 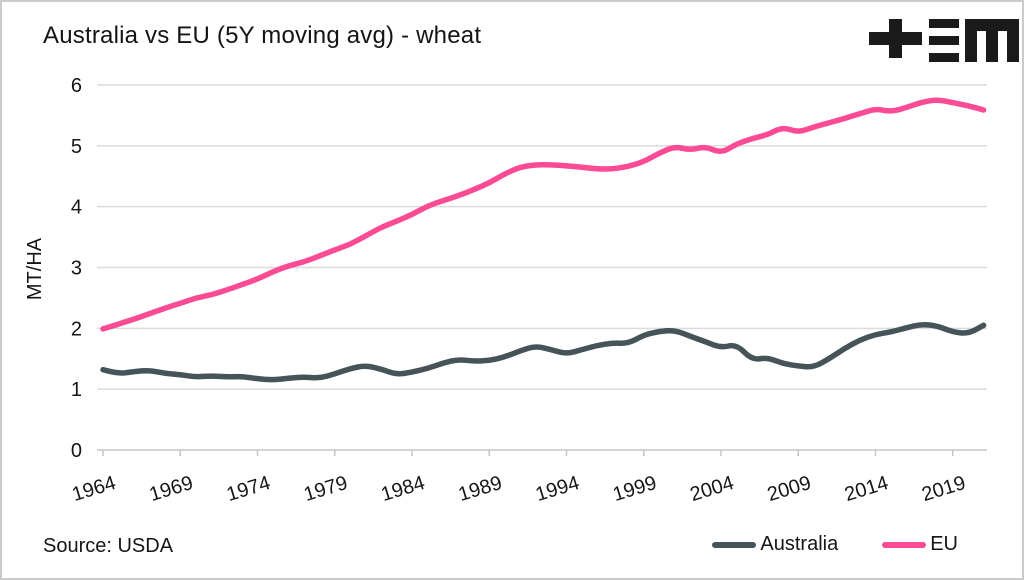 I want to click on legend: Australia EU, so click(x=835, y=544).